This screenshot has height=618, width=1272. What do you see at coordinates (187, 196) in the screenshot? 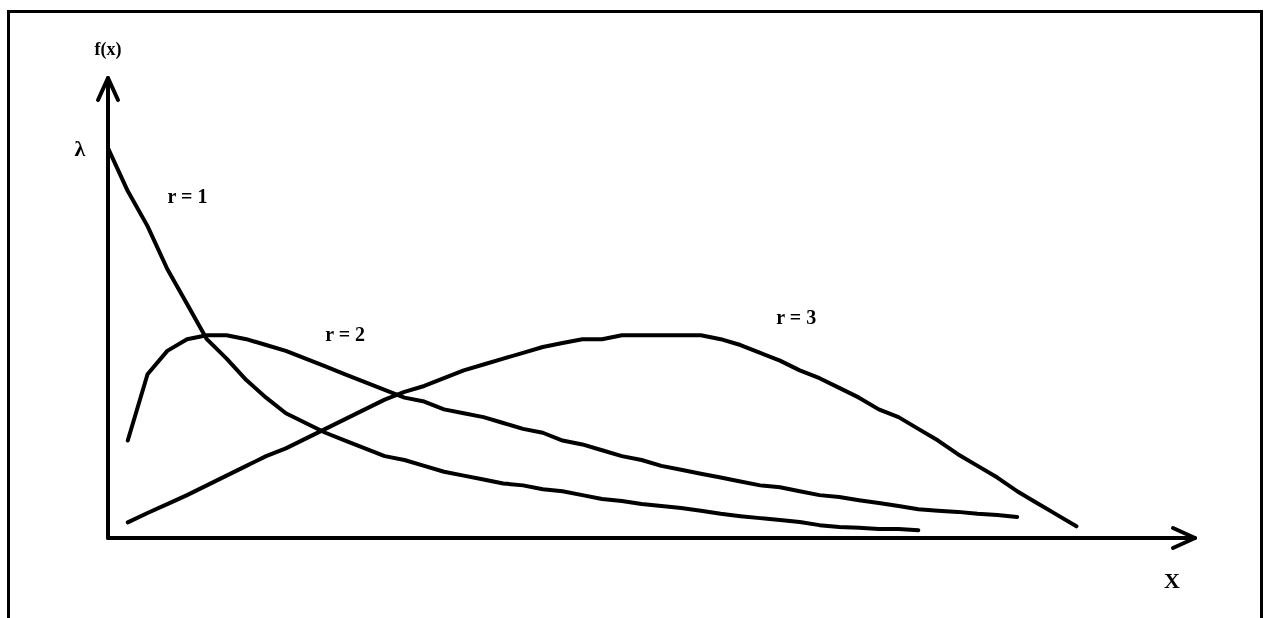
I see `series-label: r = 1` at bounding box center [187, 196].